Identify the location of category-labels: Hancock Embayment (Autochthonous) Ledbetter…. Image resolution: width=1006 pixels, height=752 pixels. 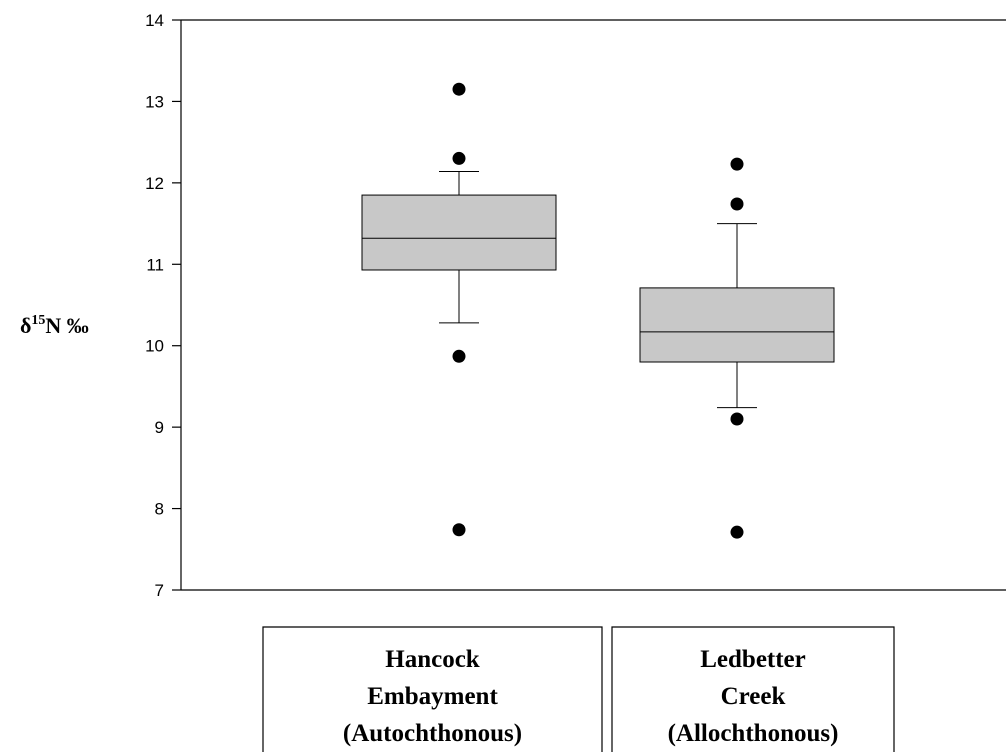
(578, 689).